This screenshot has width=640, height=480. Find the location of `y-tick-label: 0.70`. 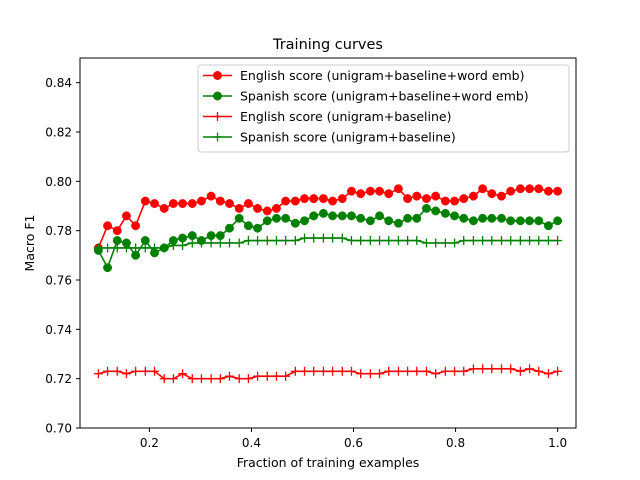

y-tick-label: 0.70 is located at coordinates (58, 429).